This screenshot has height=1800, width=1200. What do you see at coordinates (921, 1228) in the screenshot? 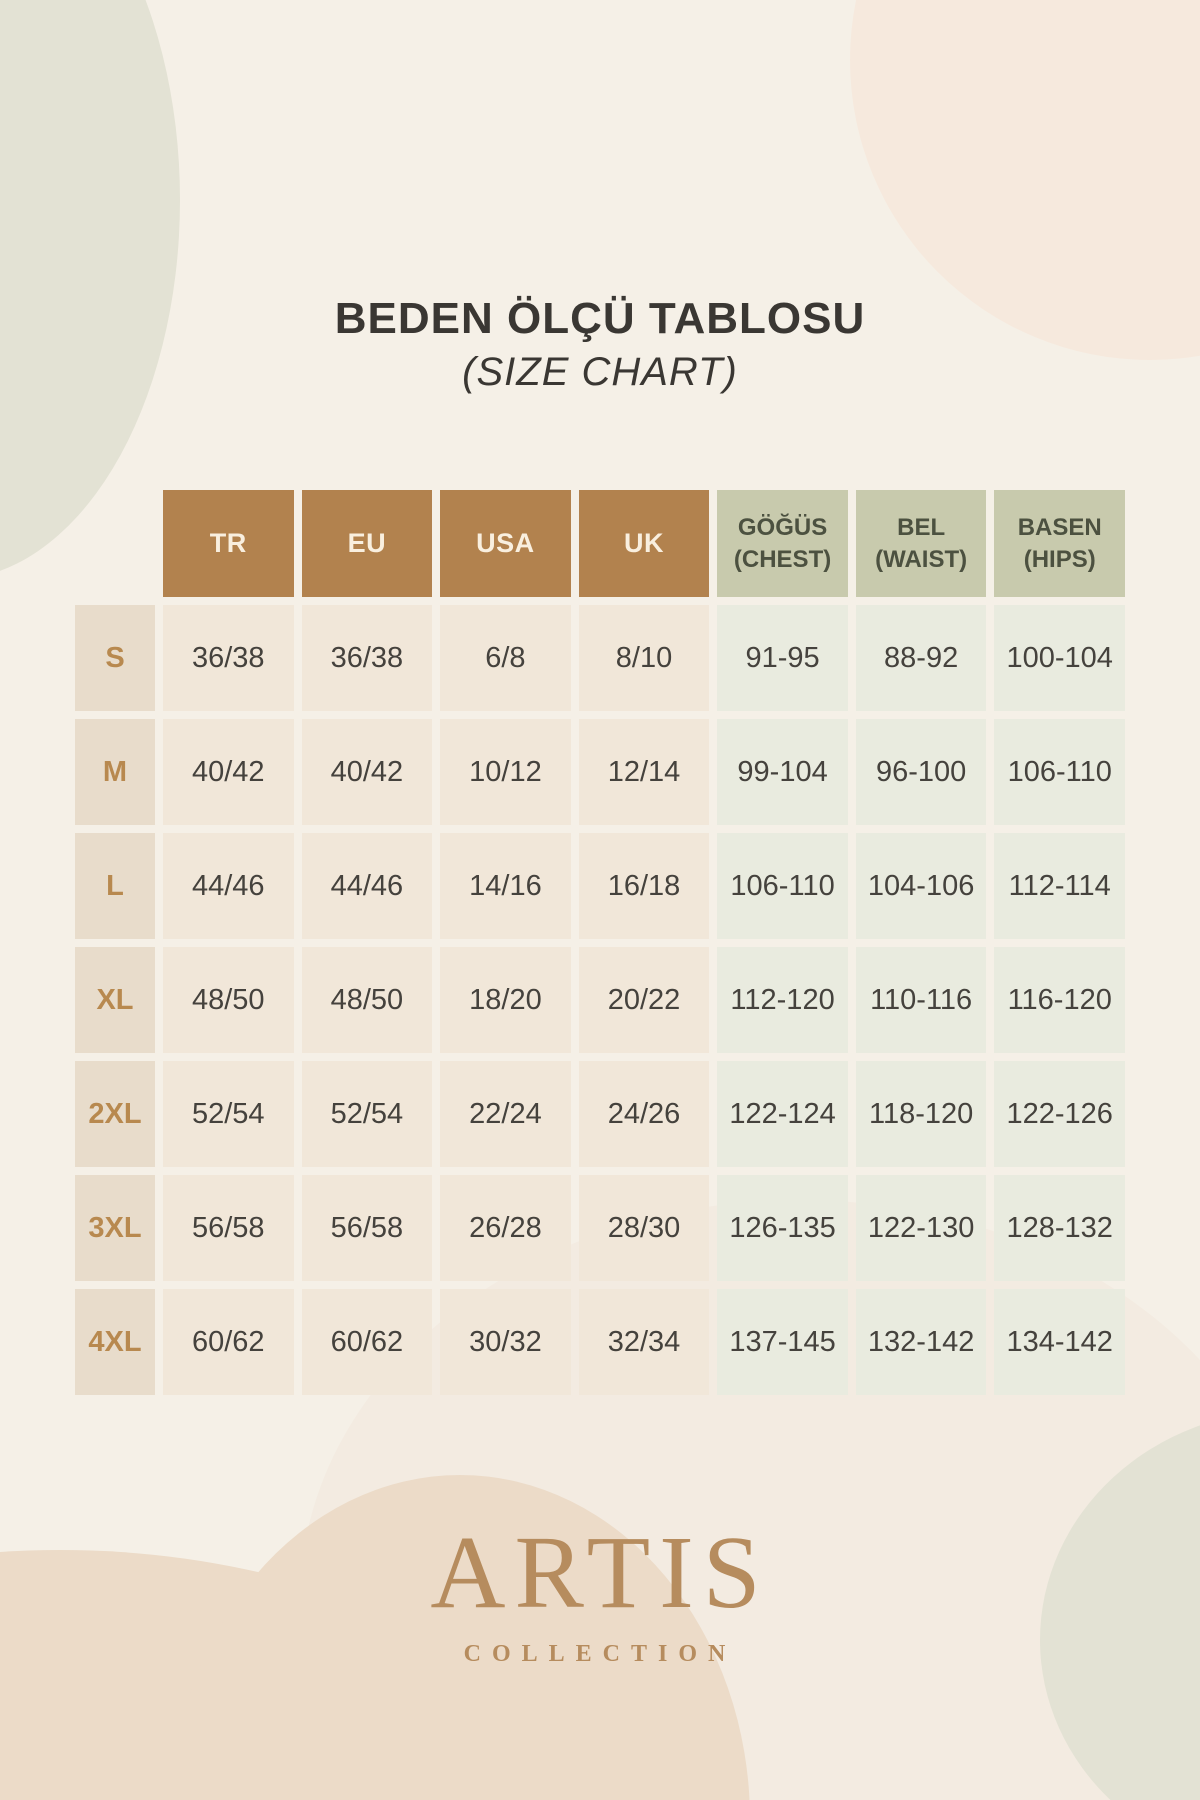
I see `size-value-cell: 122-130` at bounding box center [921, 1228].